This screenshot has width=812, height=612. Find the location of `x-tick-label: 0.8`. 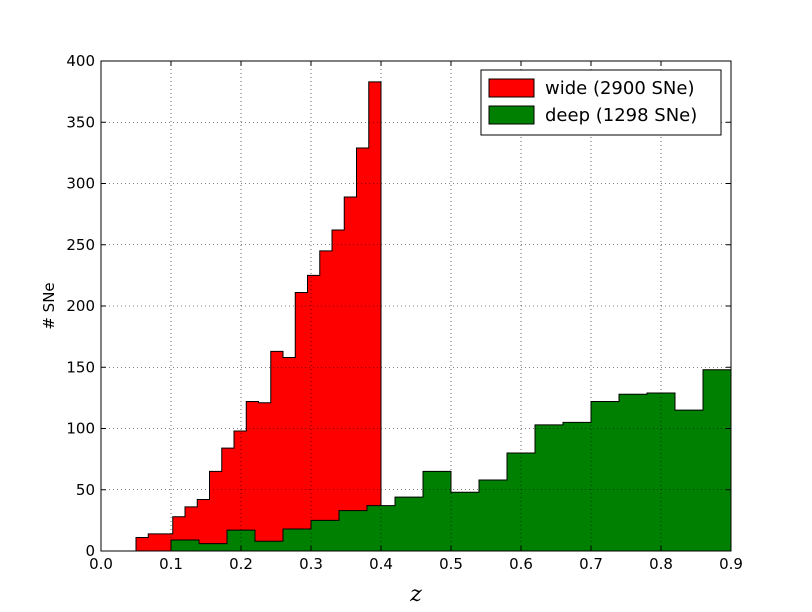

x-tick-label: 0.8 is located at coordinates (661, 564).